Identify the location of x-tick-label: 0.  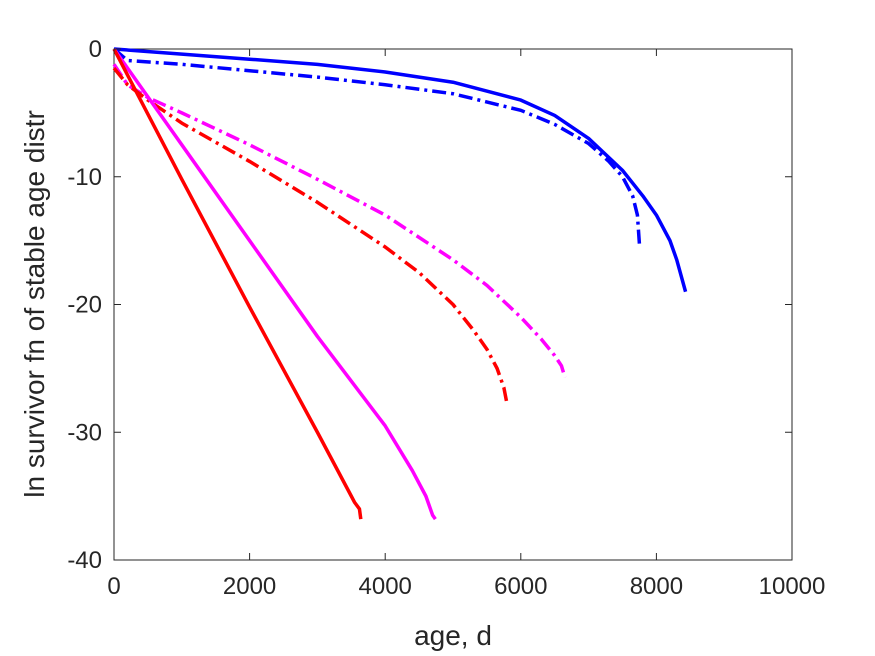
(113, 586).